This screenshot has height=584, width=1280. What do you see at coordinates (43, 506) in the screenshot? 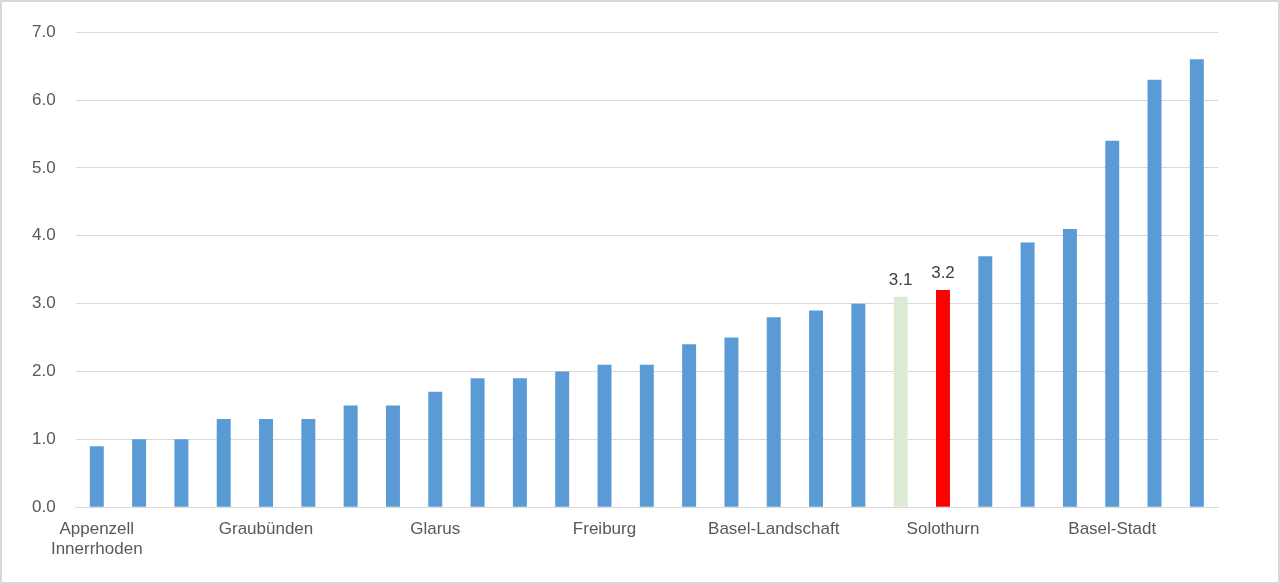
I see `y-tick-label: 0.0` at bounding box center [43, 506].